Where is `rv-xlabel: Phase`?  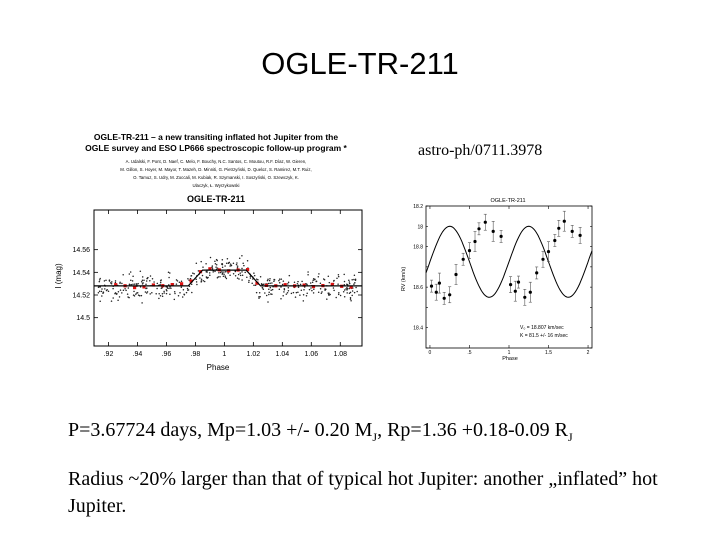
rv-xlabel: Phase is located at coordinates (510, 359).